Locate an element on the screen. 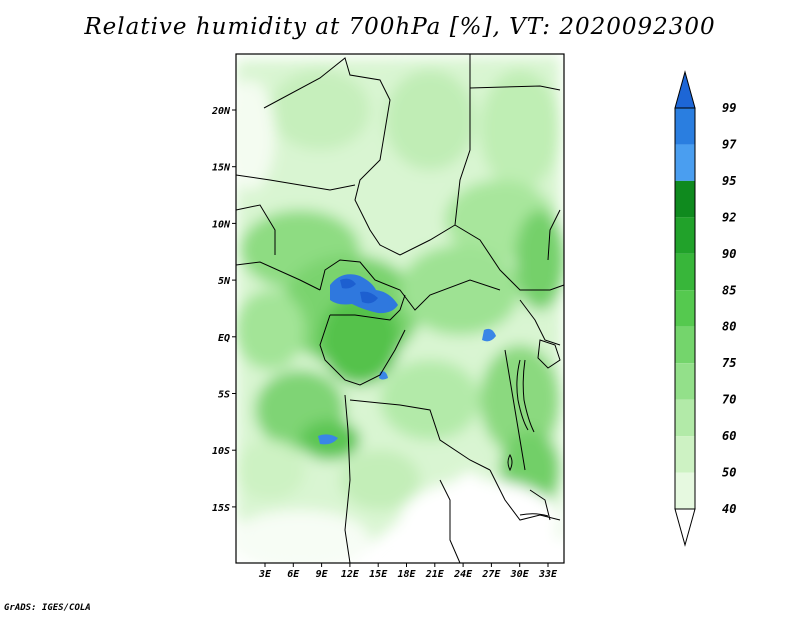 The image size is (800, 618). lat-tick-label: 15N is located at coordinates (221, 168).